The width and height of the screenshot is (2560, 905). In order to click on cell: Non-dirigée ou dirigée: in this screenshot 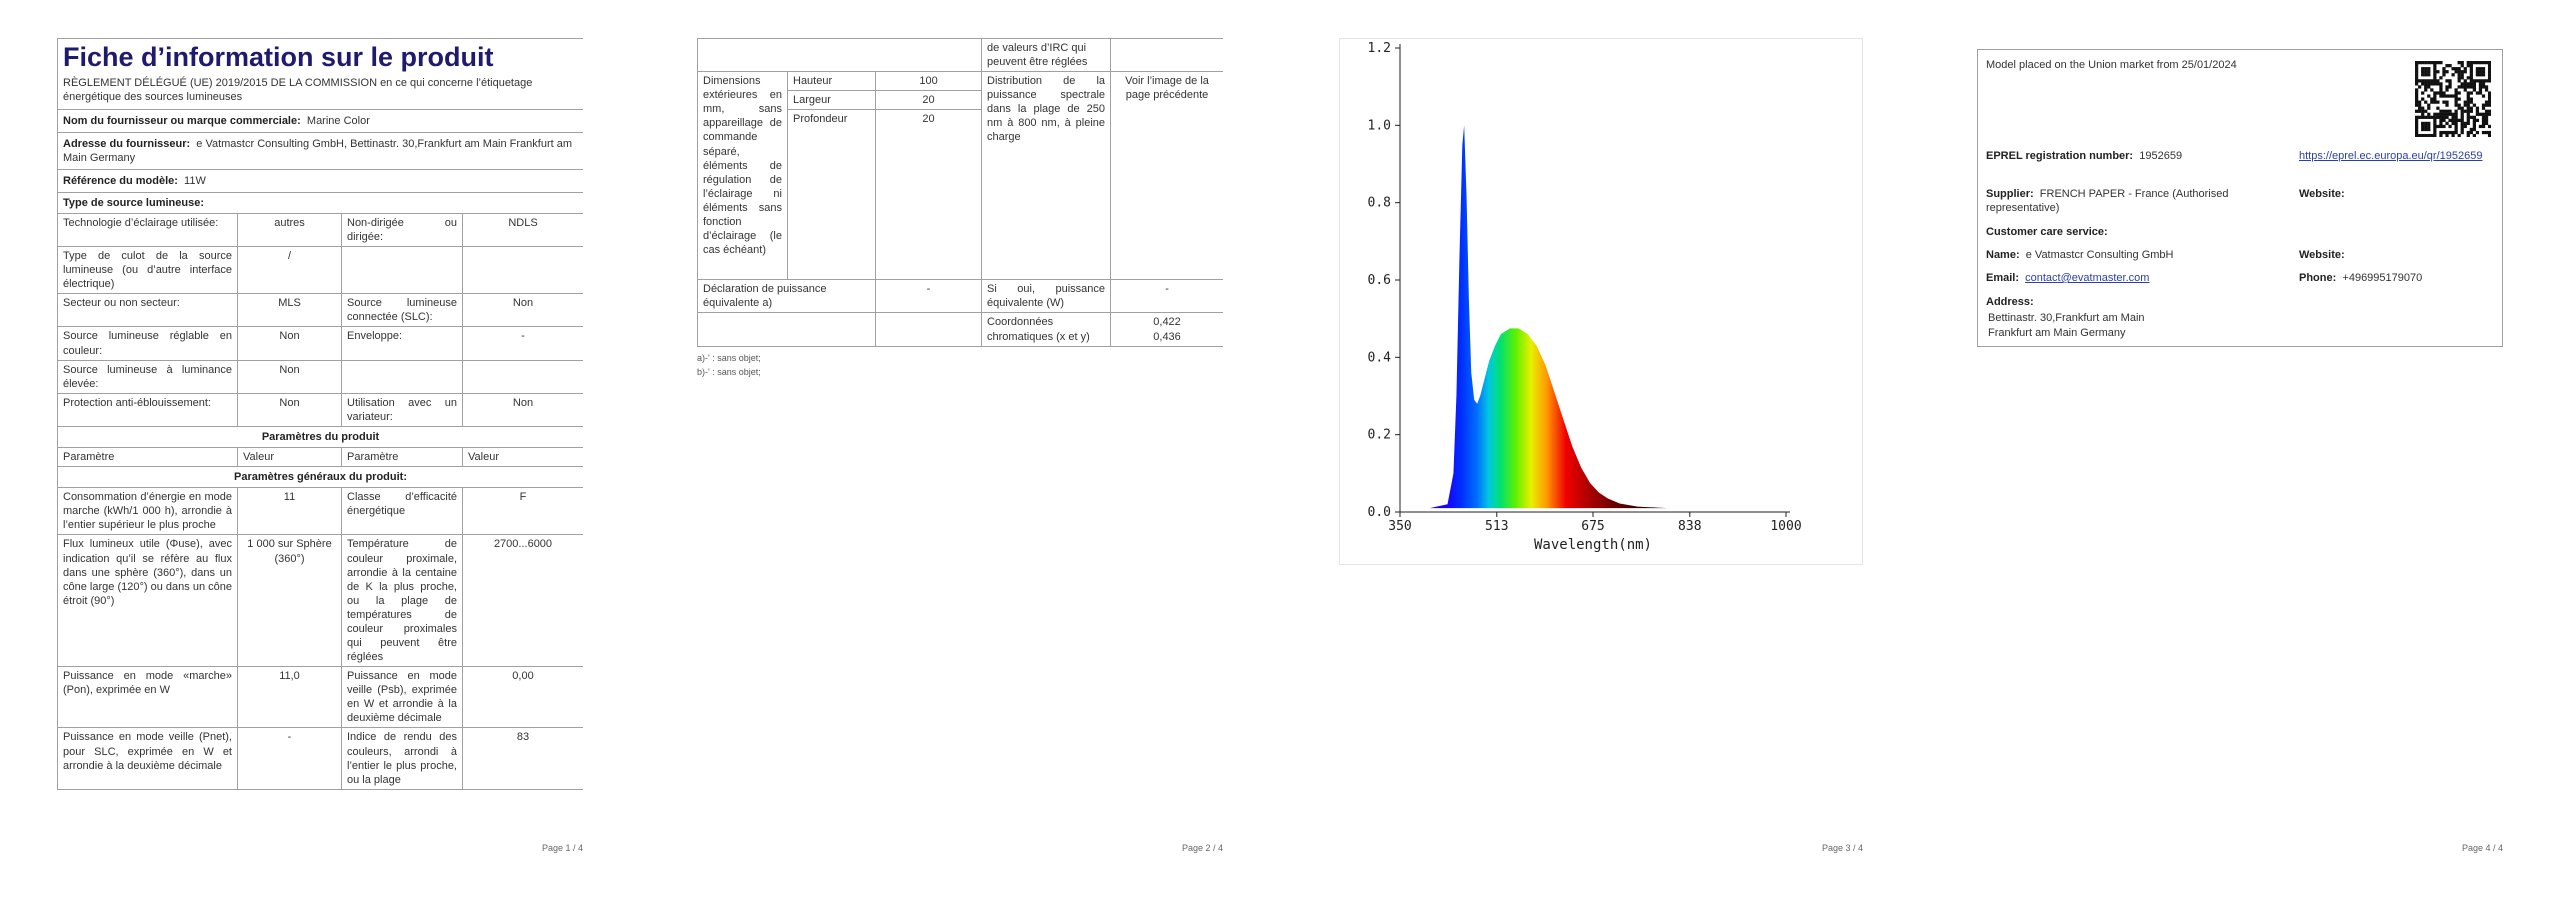, I will do `click(402, 230)`.